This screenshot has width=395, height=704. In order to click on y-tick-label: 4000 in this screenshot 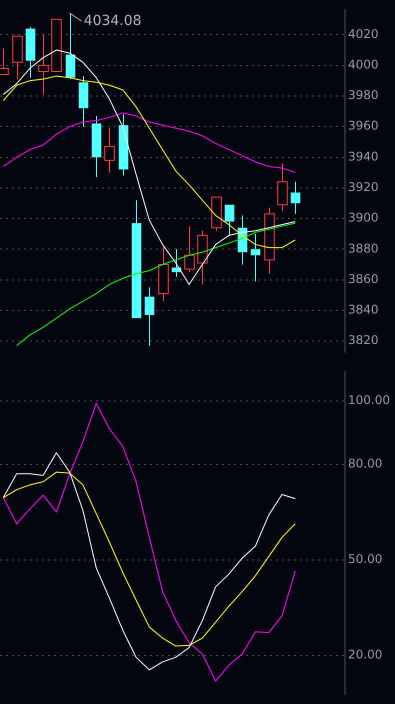, I will do `click(363, 64)`.